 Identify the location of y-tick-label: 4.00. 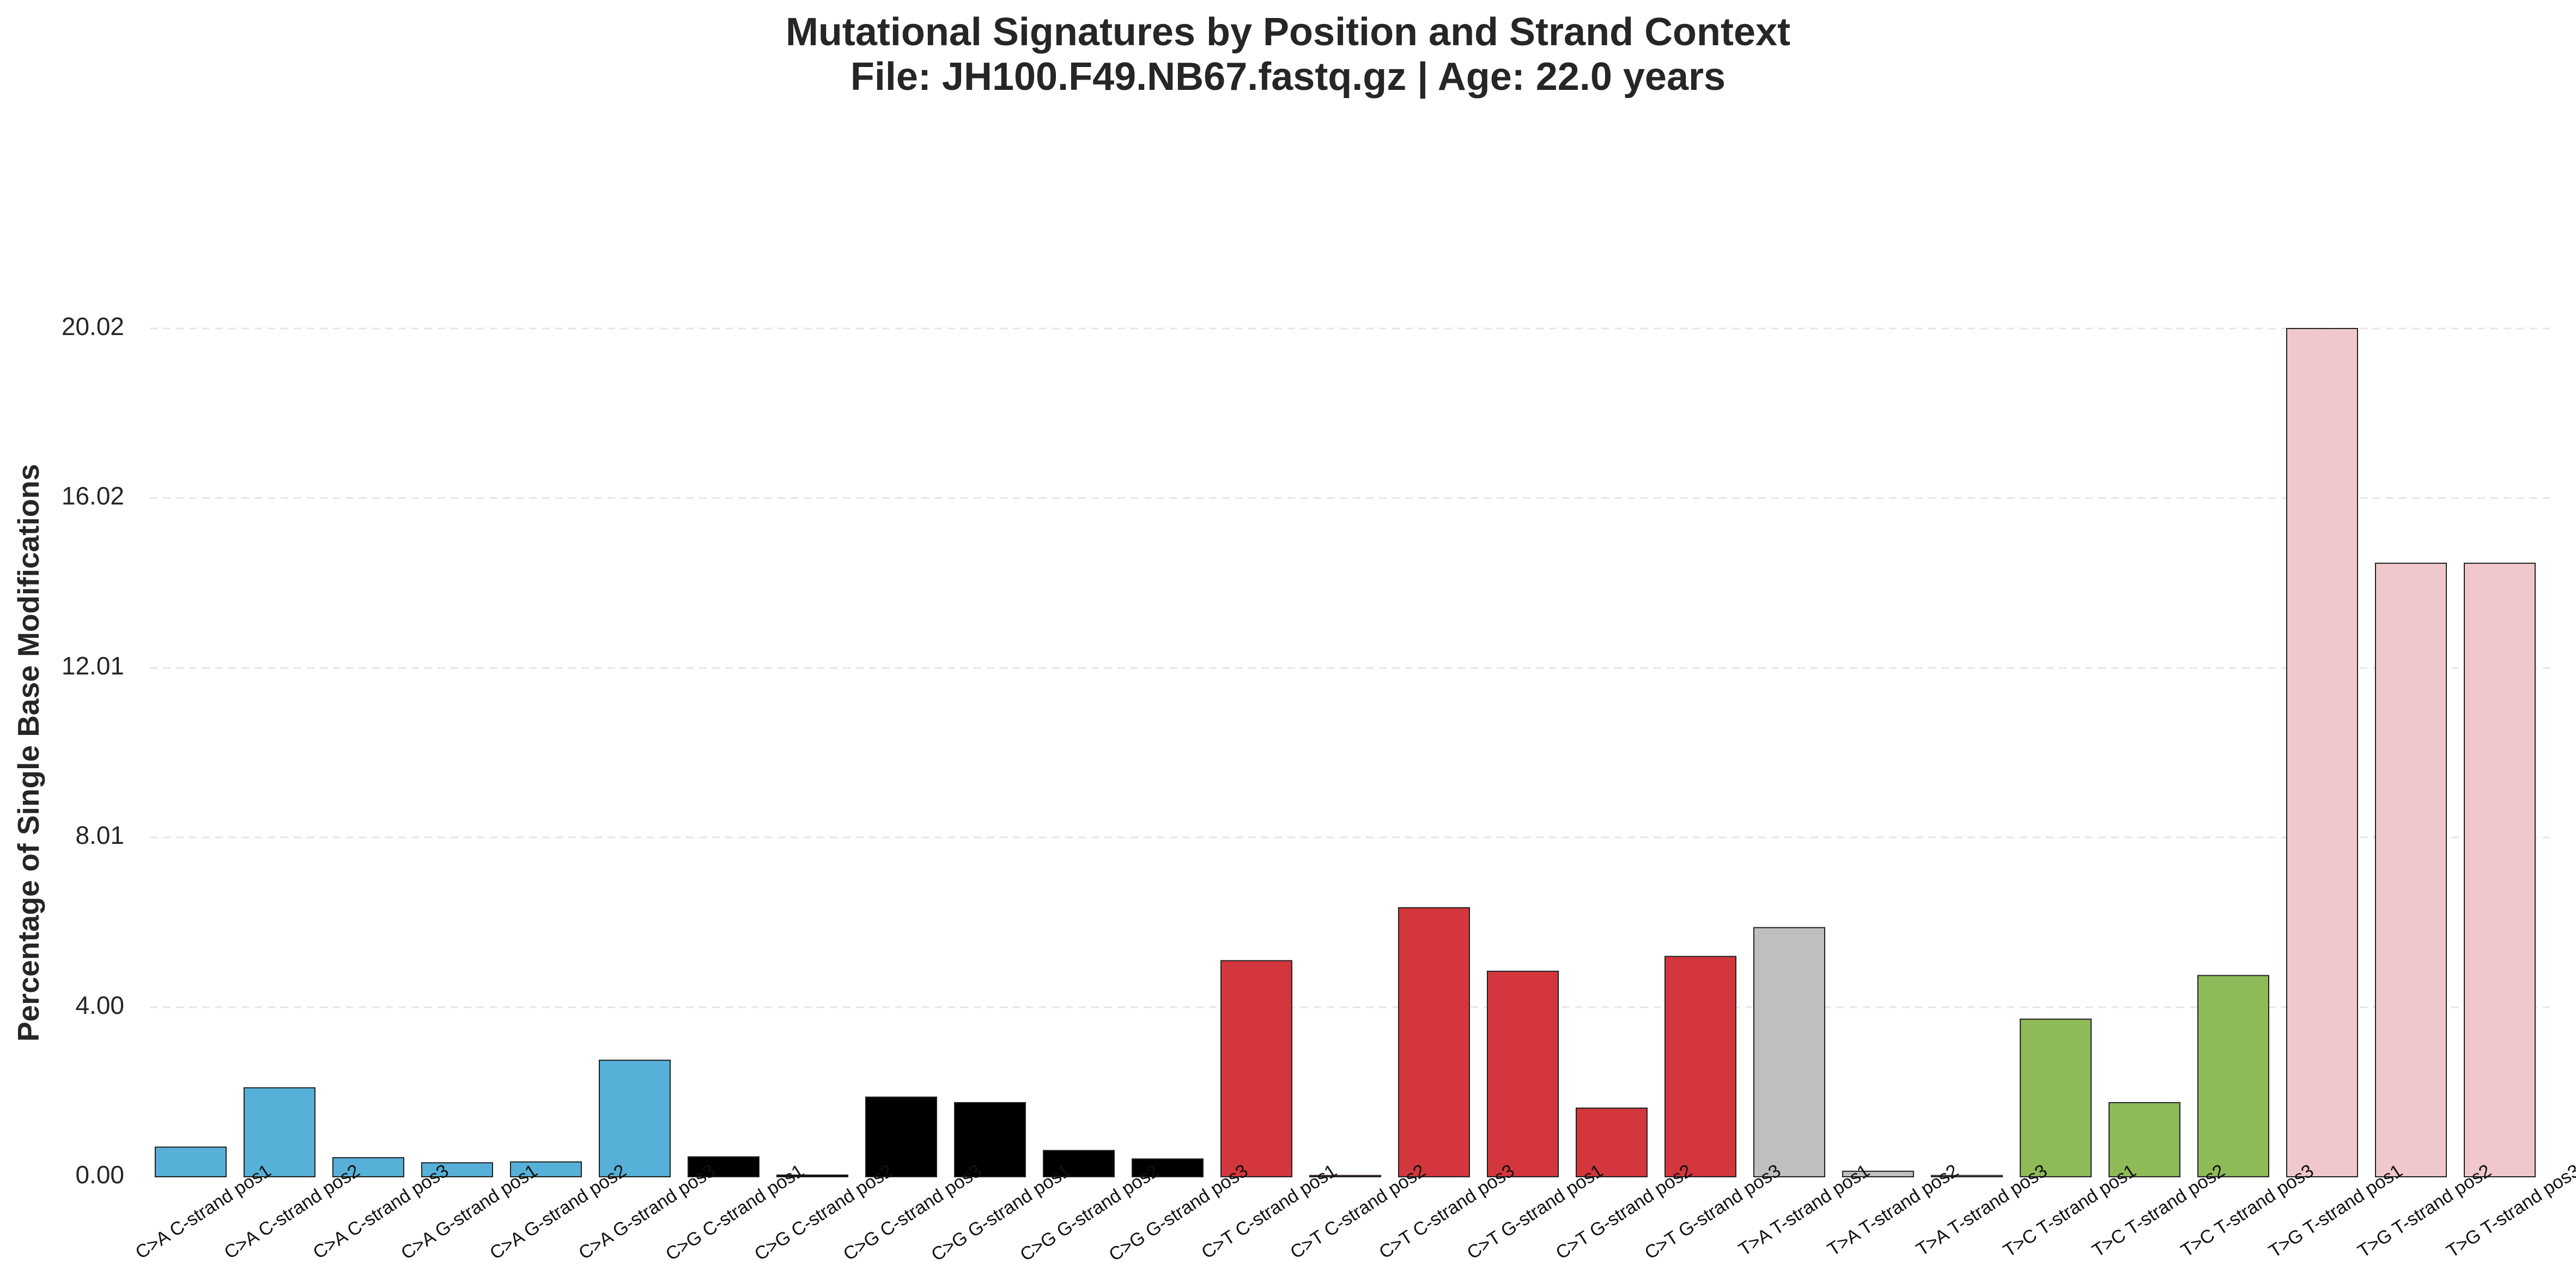
(99, 1005).